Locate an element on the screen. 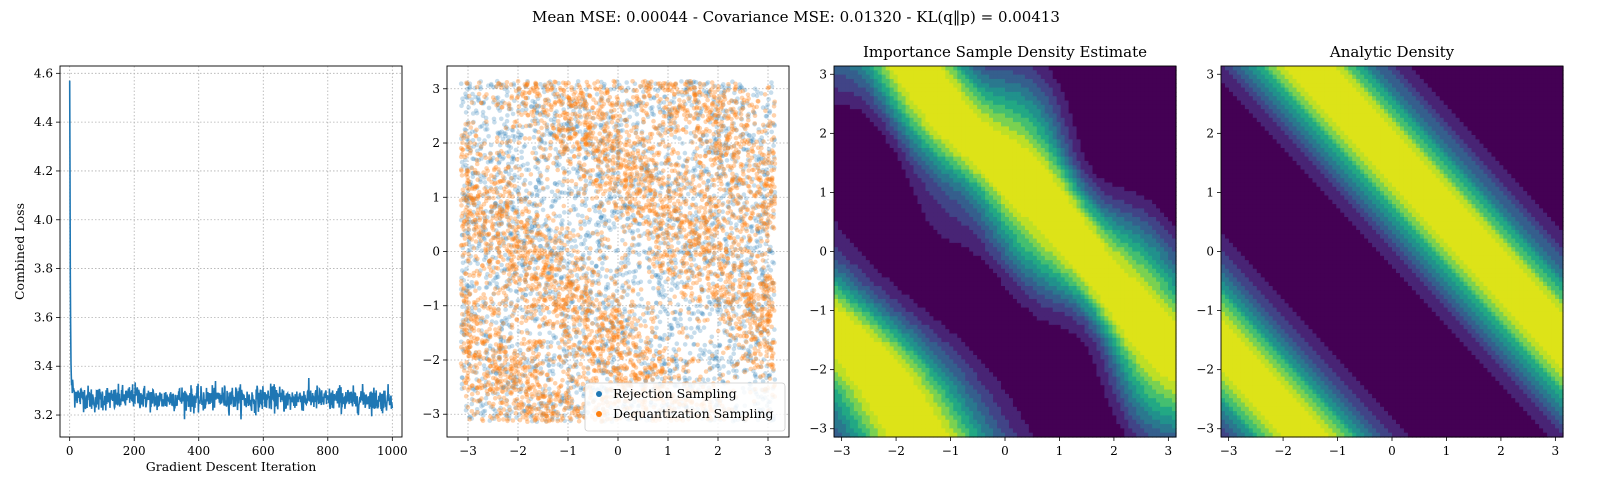  x-tick-label: 800 is located at coordinates (327, 451).